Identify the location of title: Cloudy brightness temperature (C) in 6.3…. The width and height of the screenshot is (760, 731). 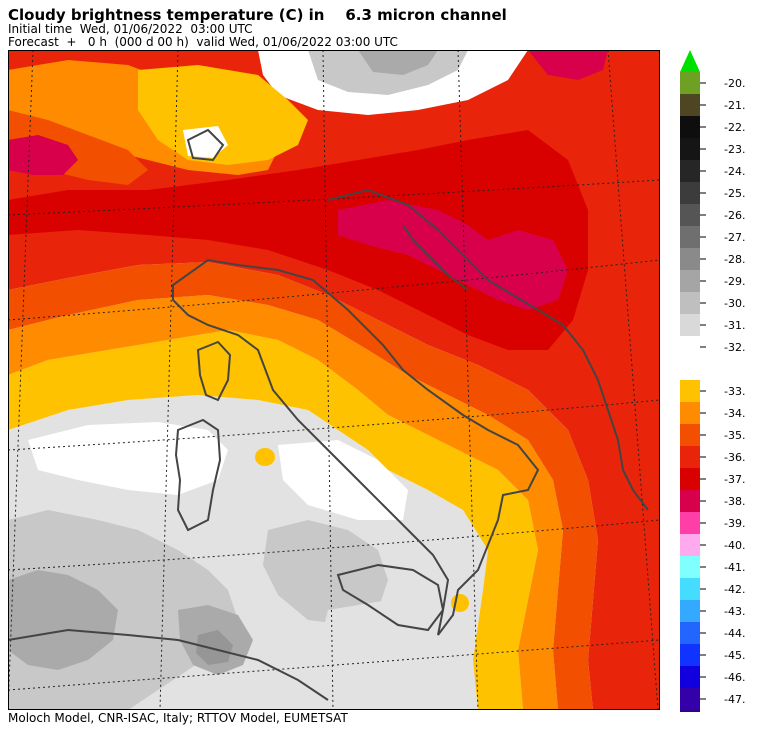
(257, 15).